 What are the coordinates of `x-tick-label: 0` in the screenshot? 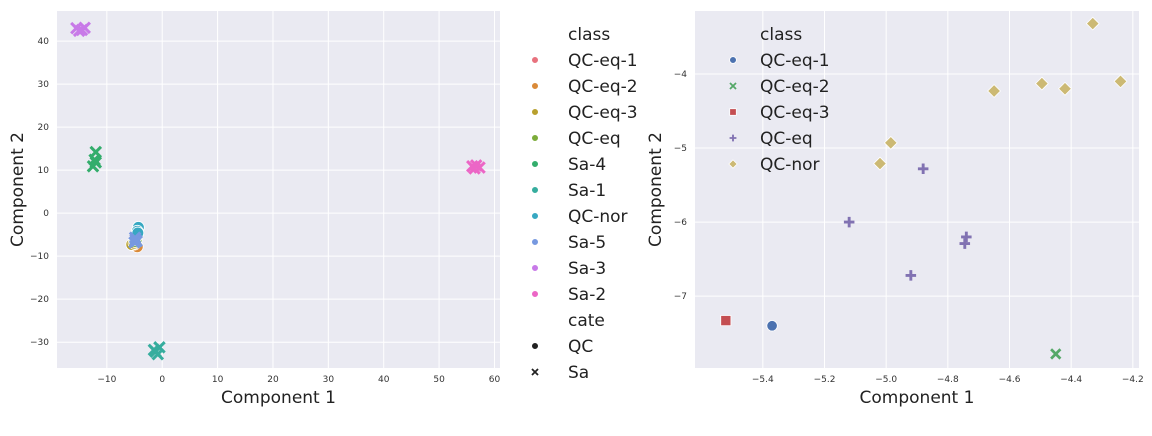 It's located at (162, 380).